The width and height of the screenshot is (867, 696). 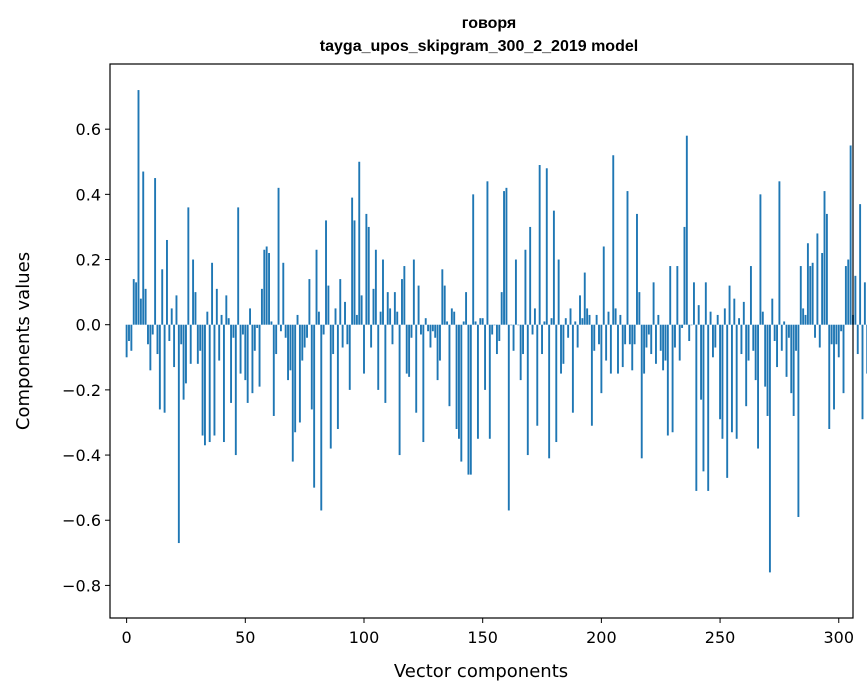 What do you see at coordinates (81, 585) in the screenshot?
I see `y-tick-label: −0.8` at bounding box center [81, 585].